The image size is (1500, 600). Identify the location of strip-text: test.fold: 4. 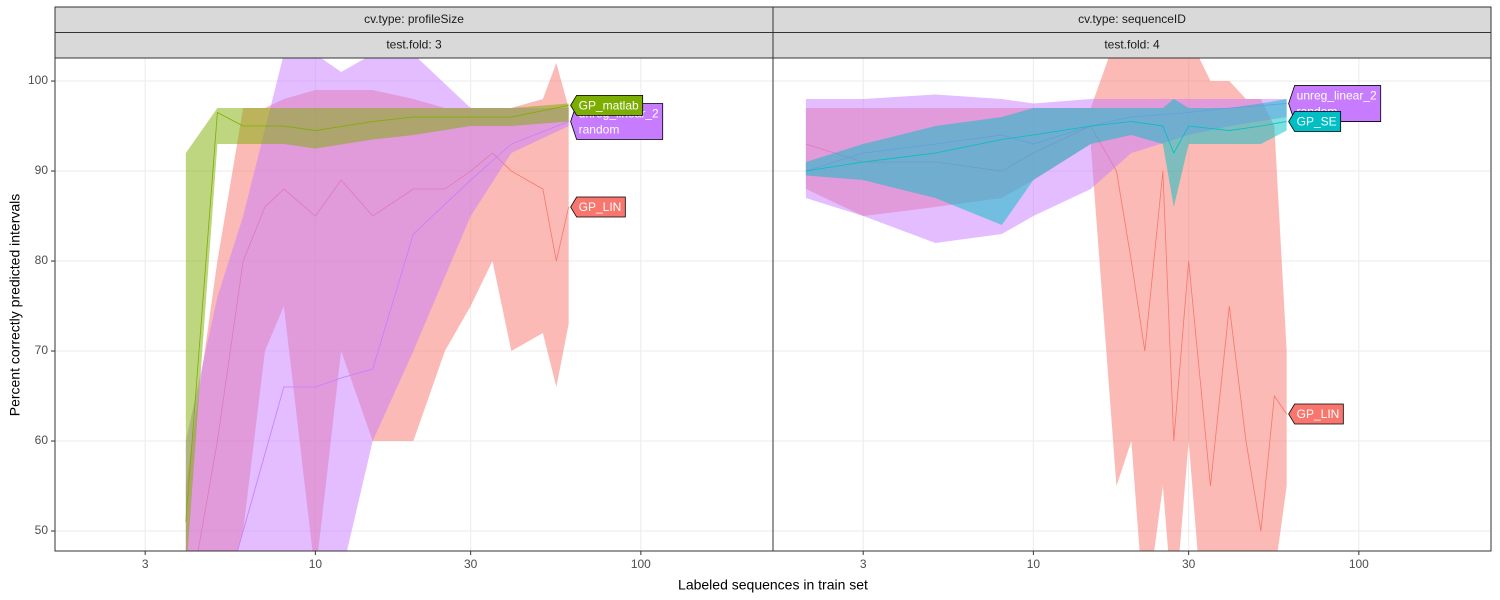
(1132, 45).